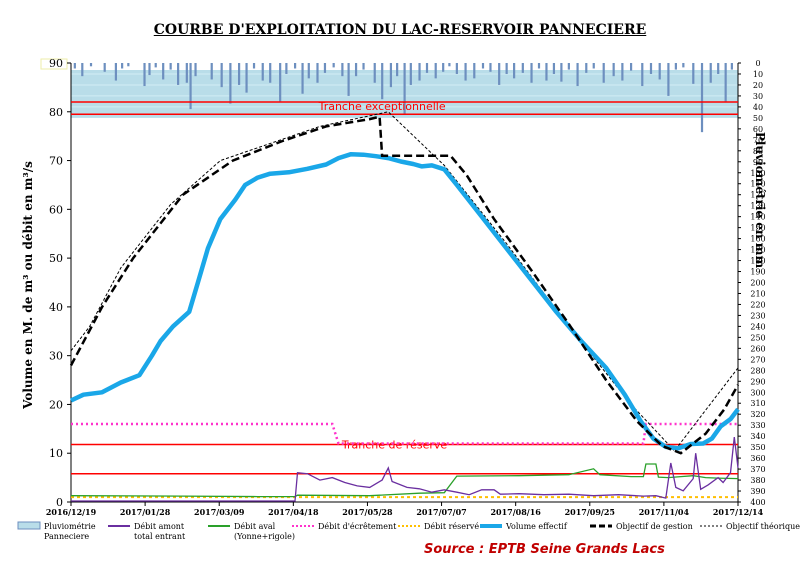 The image size is (800, 566). What do you see at coordinates (757, 250) in the screenshot?
I see `y2-tick-label: 170` at bounding box center [757, 250].